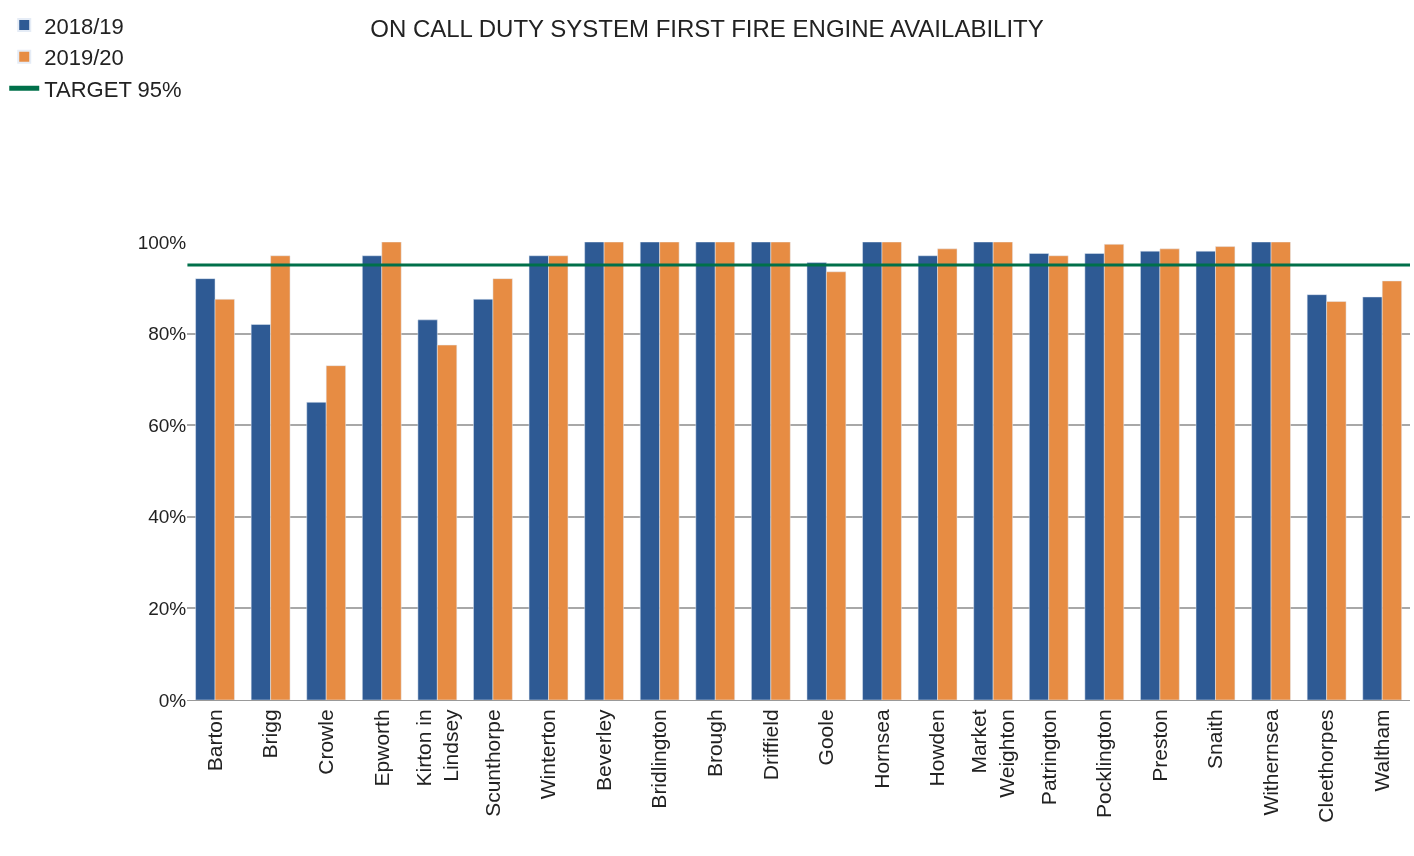 This screenshot has height=856, width=1414. I want to click on x-tick-label: Brough, so click(715, 743).